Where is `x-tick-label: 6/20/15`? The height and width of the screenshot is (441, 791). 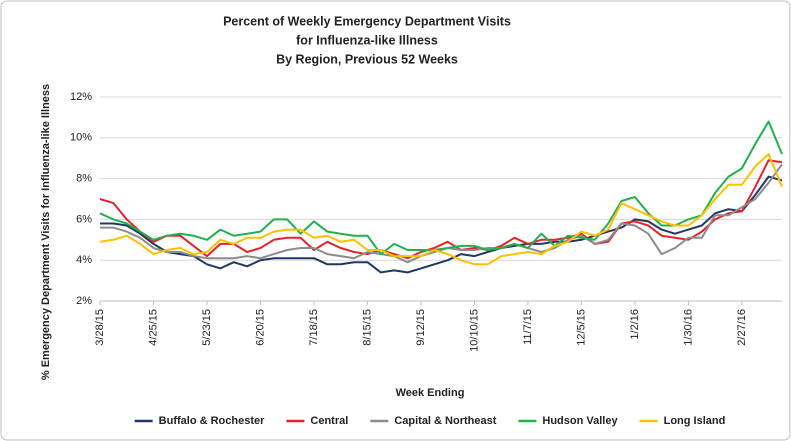 x-tick-label: 6/20/15 is located at coordinates (260, 327).